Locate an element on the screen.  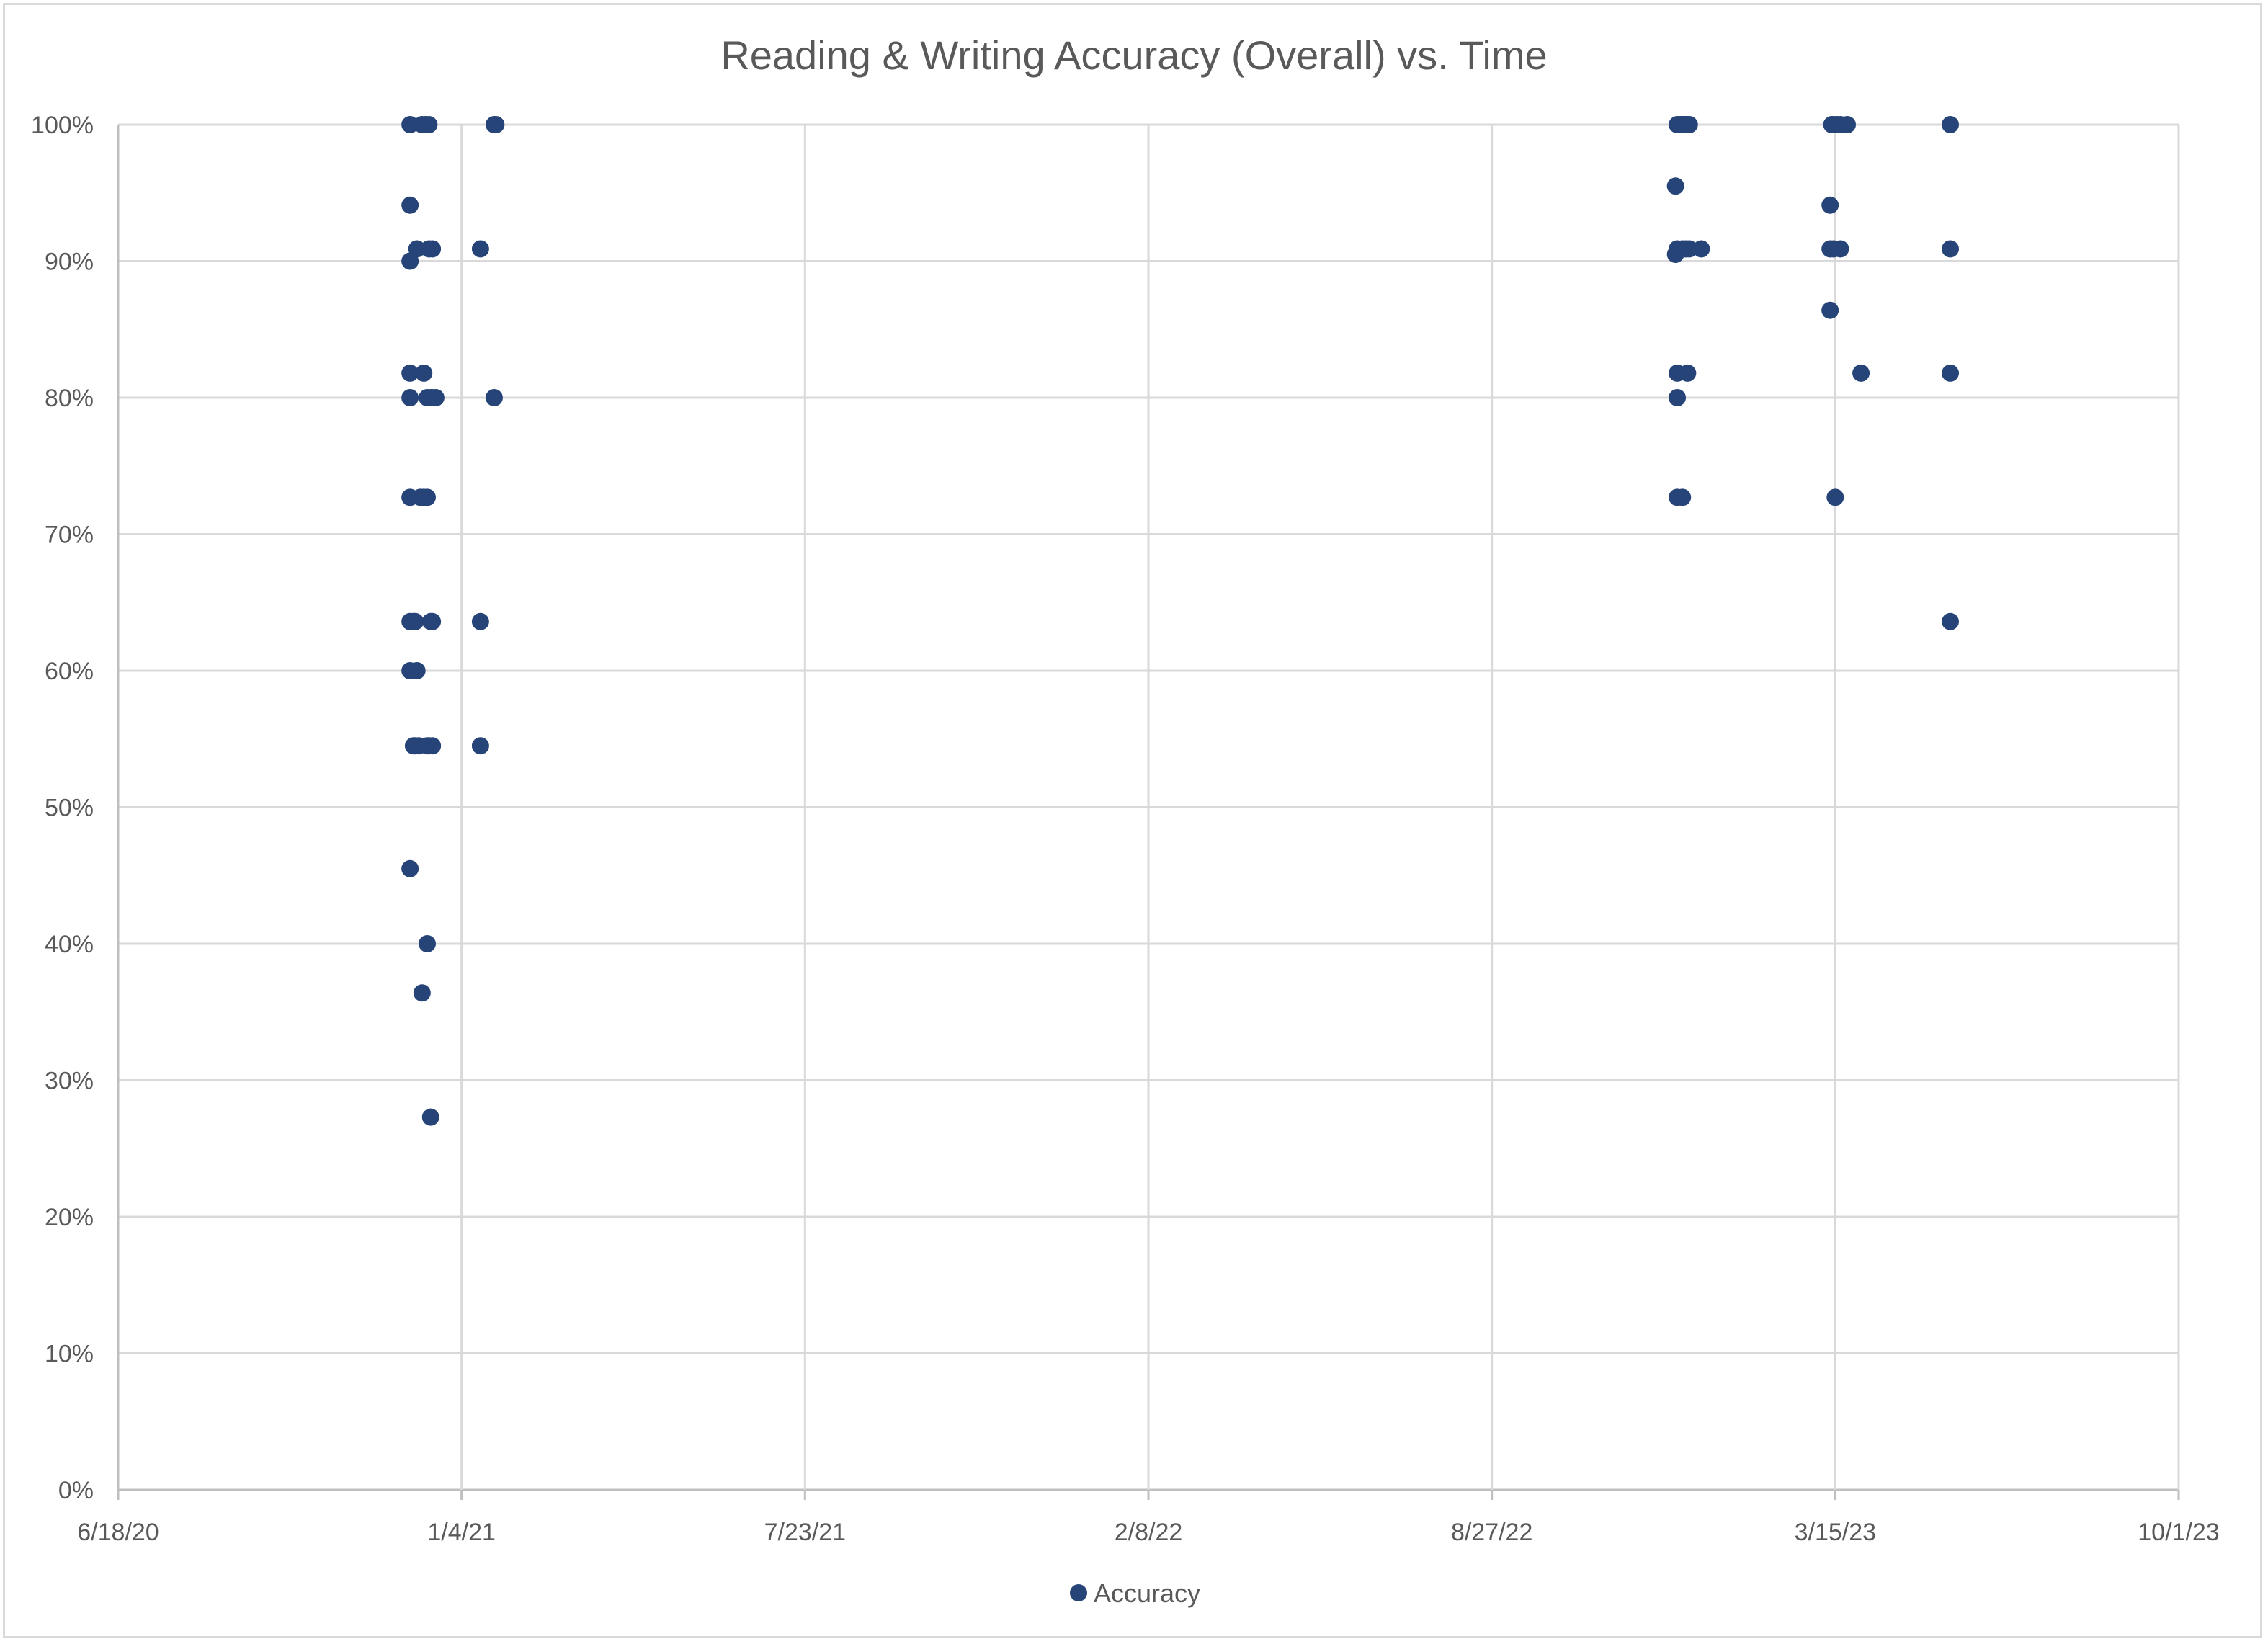
y-tick-label: 100% is located at coordinates (62, 125).